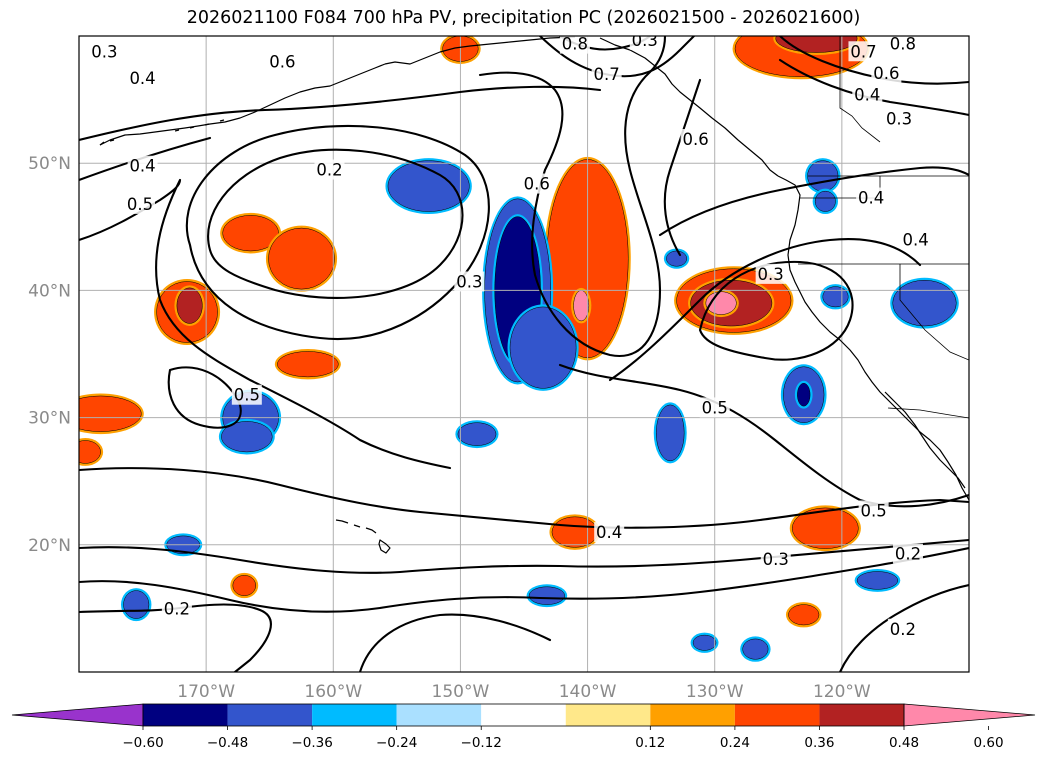  What do you see at coordinates (396, 743) in the screenshot?
I see `colorbar-tick-label: −0.24` at bounding box center [396, 743].